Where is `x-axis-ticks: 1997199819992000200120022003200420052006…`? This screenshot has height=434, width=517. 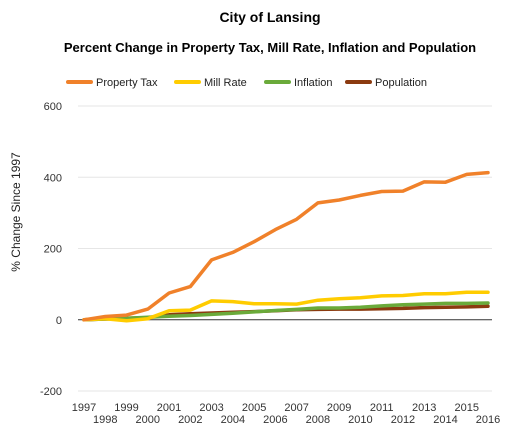 x-axis-ticks: 1997199819992000200120022003200420052006… is located at coordinates (286, 414).